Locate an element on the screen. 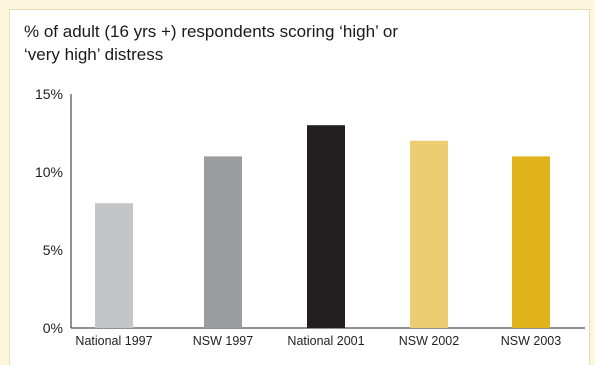 The height and width of the screenshot is (365, 595). y-tick-label: 15% is located at coordinates (49, 94).